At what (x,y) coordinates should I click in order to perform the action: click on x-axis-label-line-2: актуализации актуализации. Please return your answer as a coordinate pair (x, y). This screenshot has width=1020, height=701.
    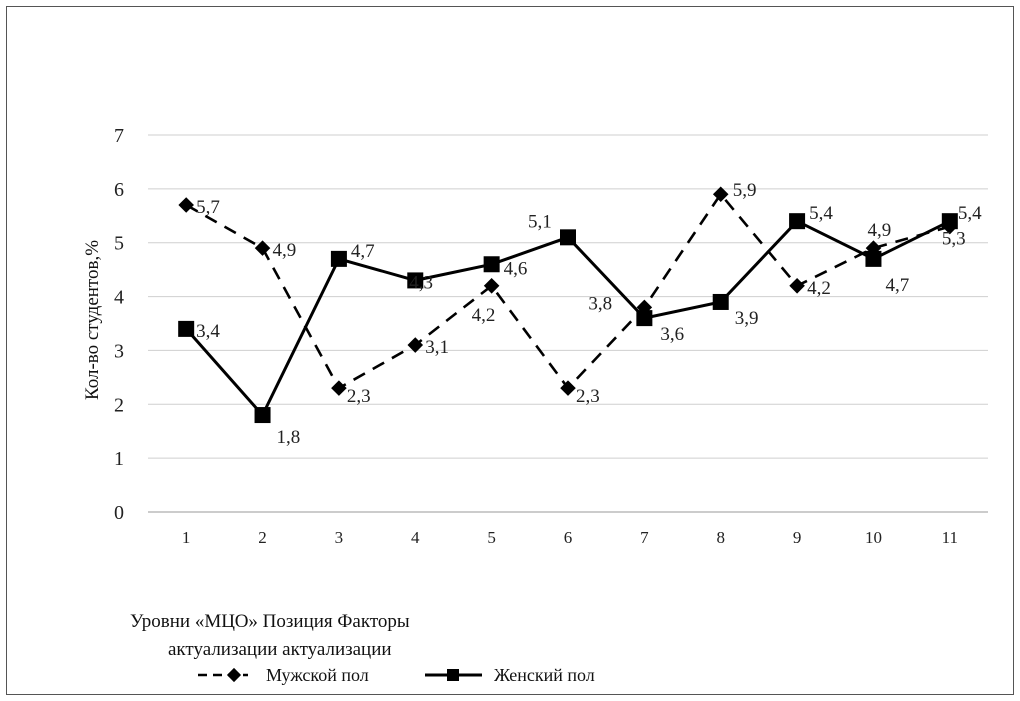
    Looking at the image, I should click on (280, 649).